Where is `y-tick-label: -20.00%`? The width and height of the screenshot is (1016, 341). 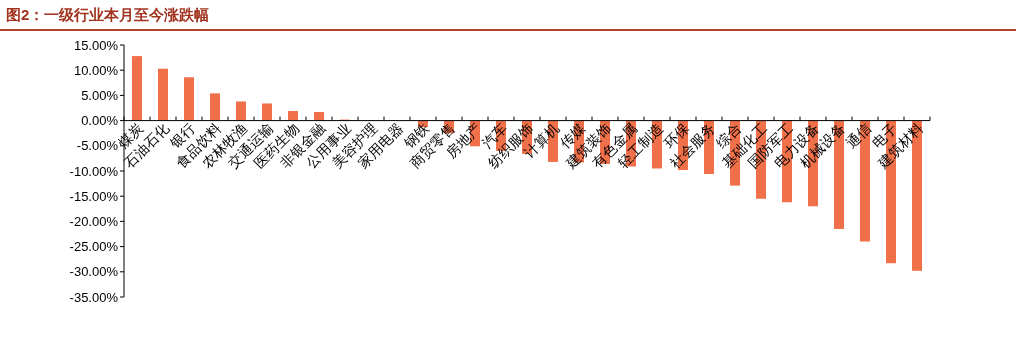
y-tick-label: -20.00% is located at coordinates (94, 221).